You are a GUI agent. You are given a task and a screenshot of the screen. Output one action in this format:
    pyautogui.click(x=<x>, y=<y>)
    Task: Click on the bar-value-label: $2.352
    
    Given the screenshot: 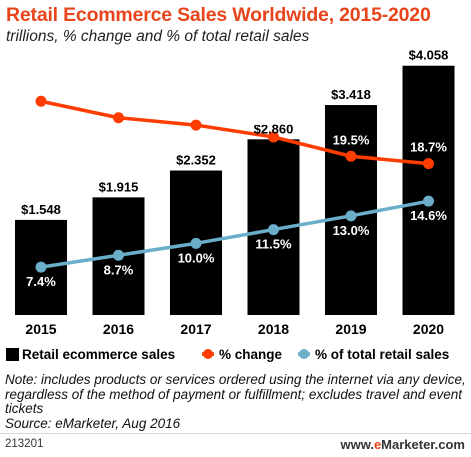 What is the action you would take?
    pyautogui.click(x=196, y=160)
    